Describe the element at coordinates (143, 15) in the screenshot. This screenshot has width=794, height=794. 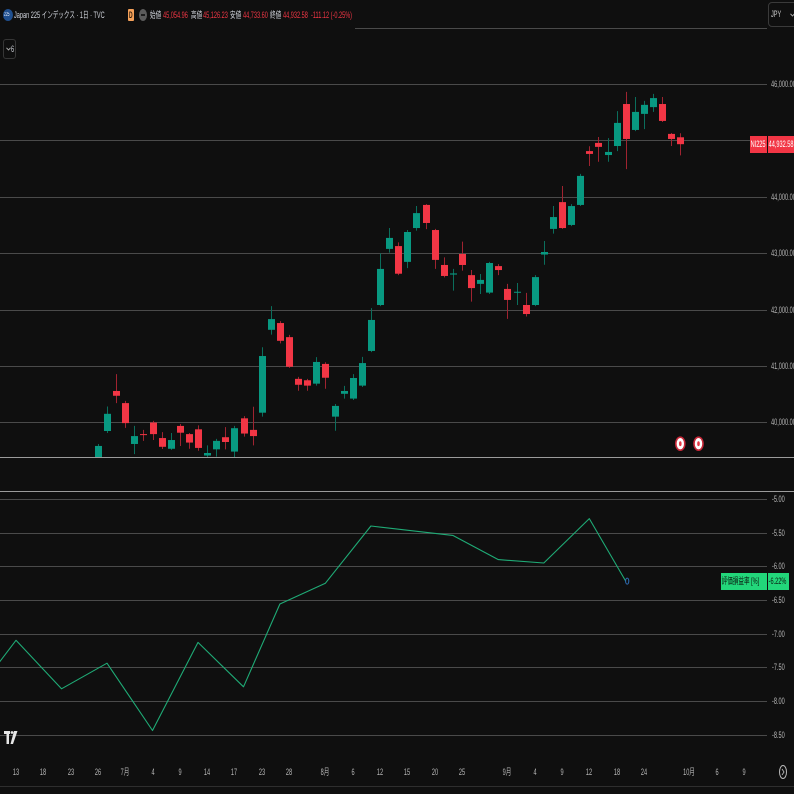
I see `market-closed-icon` at that location.